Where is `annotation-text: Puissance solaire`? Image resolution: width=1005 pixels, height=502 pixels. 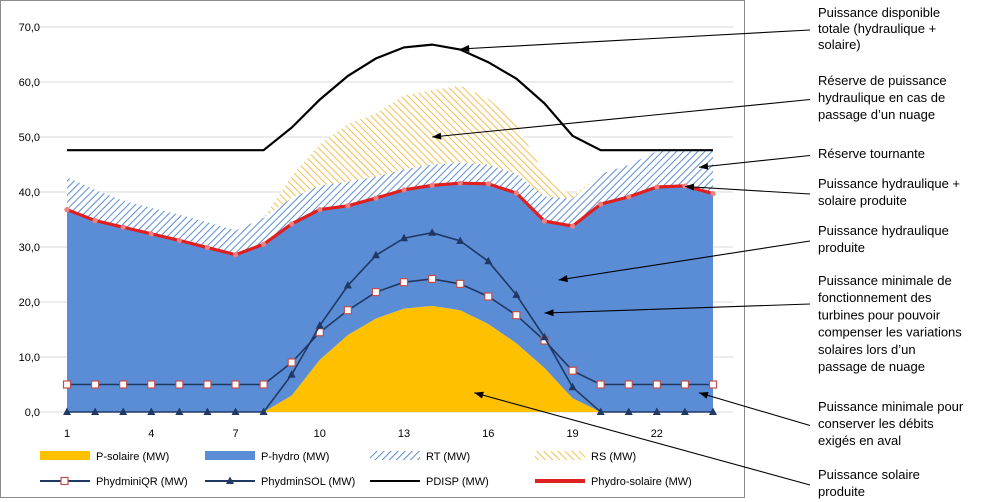
annotation-text: Puissance solaire is located at coordinates (869, 474).